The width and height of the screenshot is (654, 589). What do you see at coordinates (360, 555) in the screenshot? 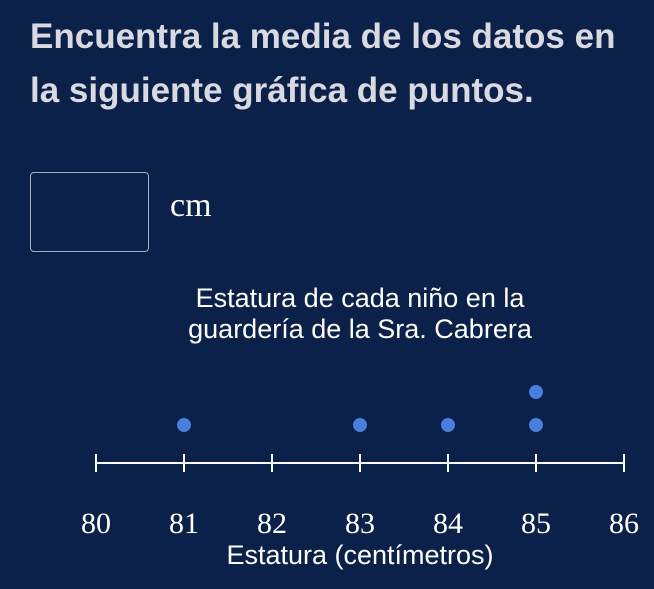
I see `x-axis-title: Estatura (centímetros)` at bounding box center [360, 555].